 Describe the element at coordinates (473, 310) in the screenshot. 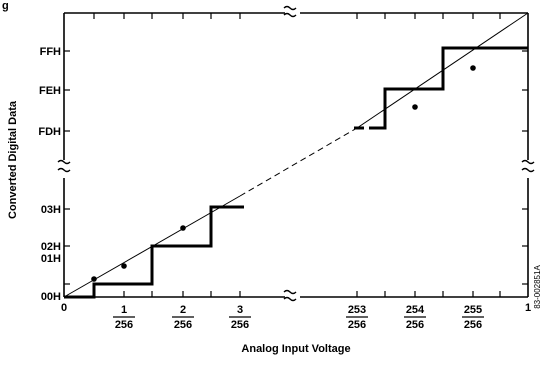

I see `fraction-numerator: 255` at that location.